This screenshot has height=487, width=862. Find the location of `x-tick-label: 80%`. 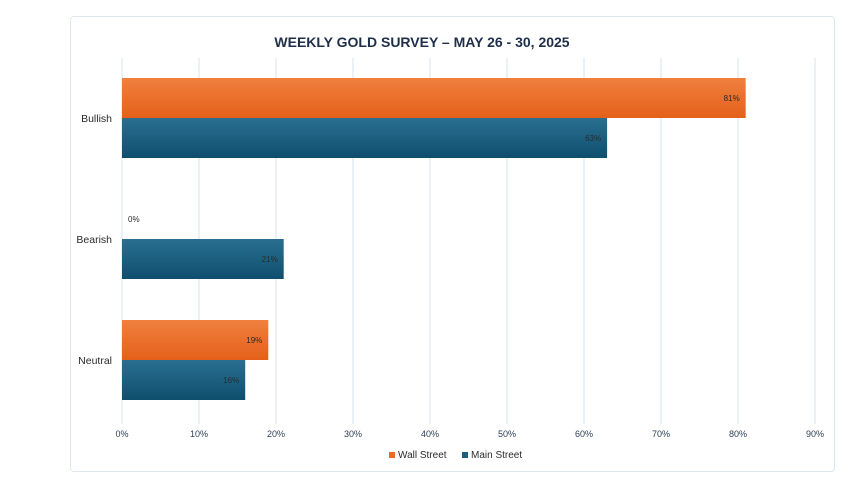

x-tick-label: 80% is located at coordinates (738, 434).